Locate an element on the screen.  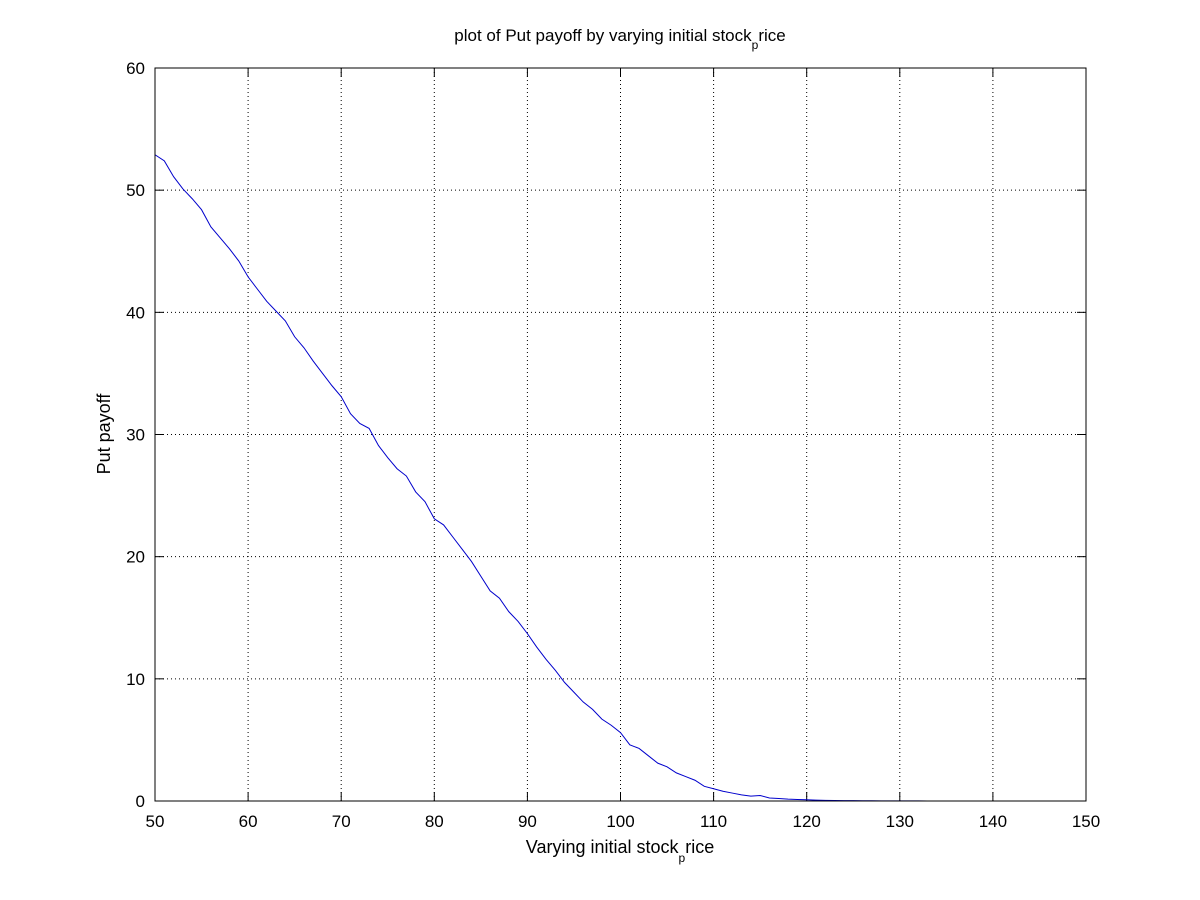
x-tick-label: 60 is located at coordinates (248, 821).